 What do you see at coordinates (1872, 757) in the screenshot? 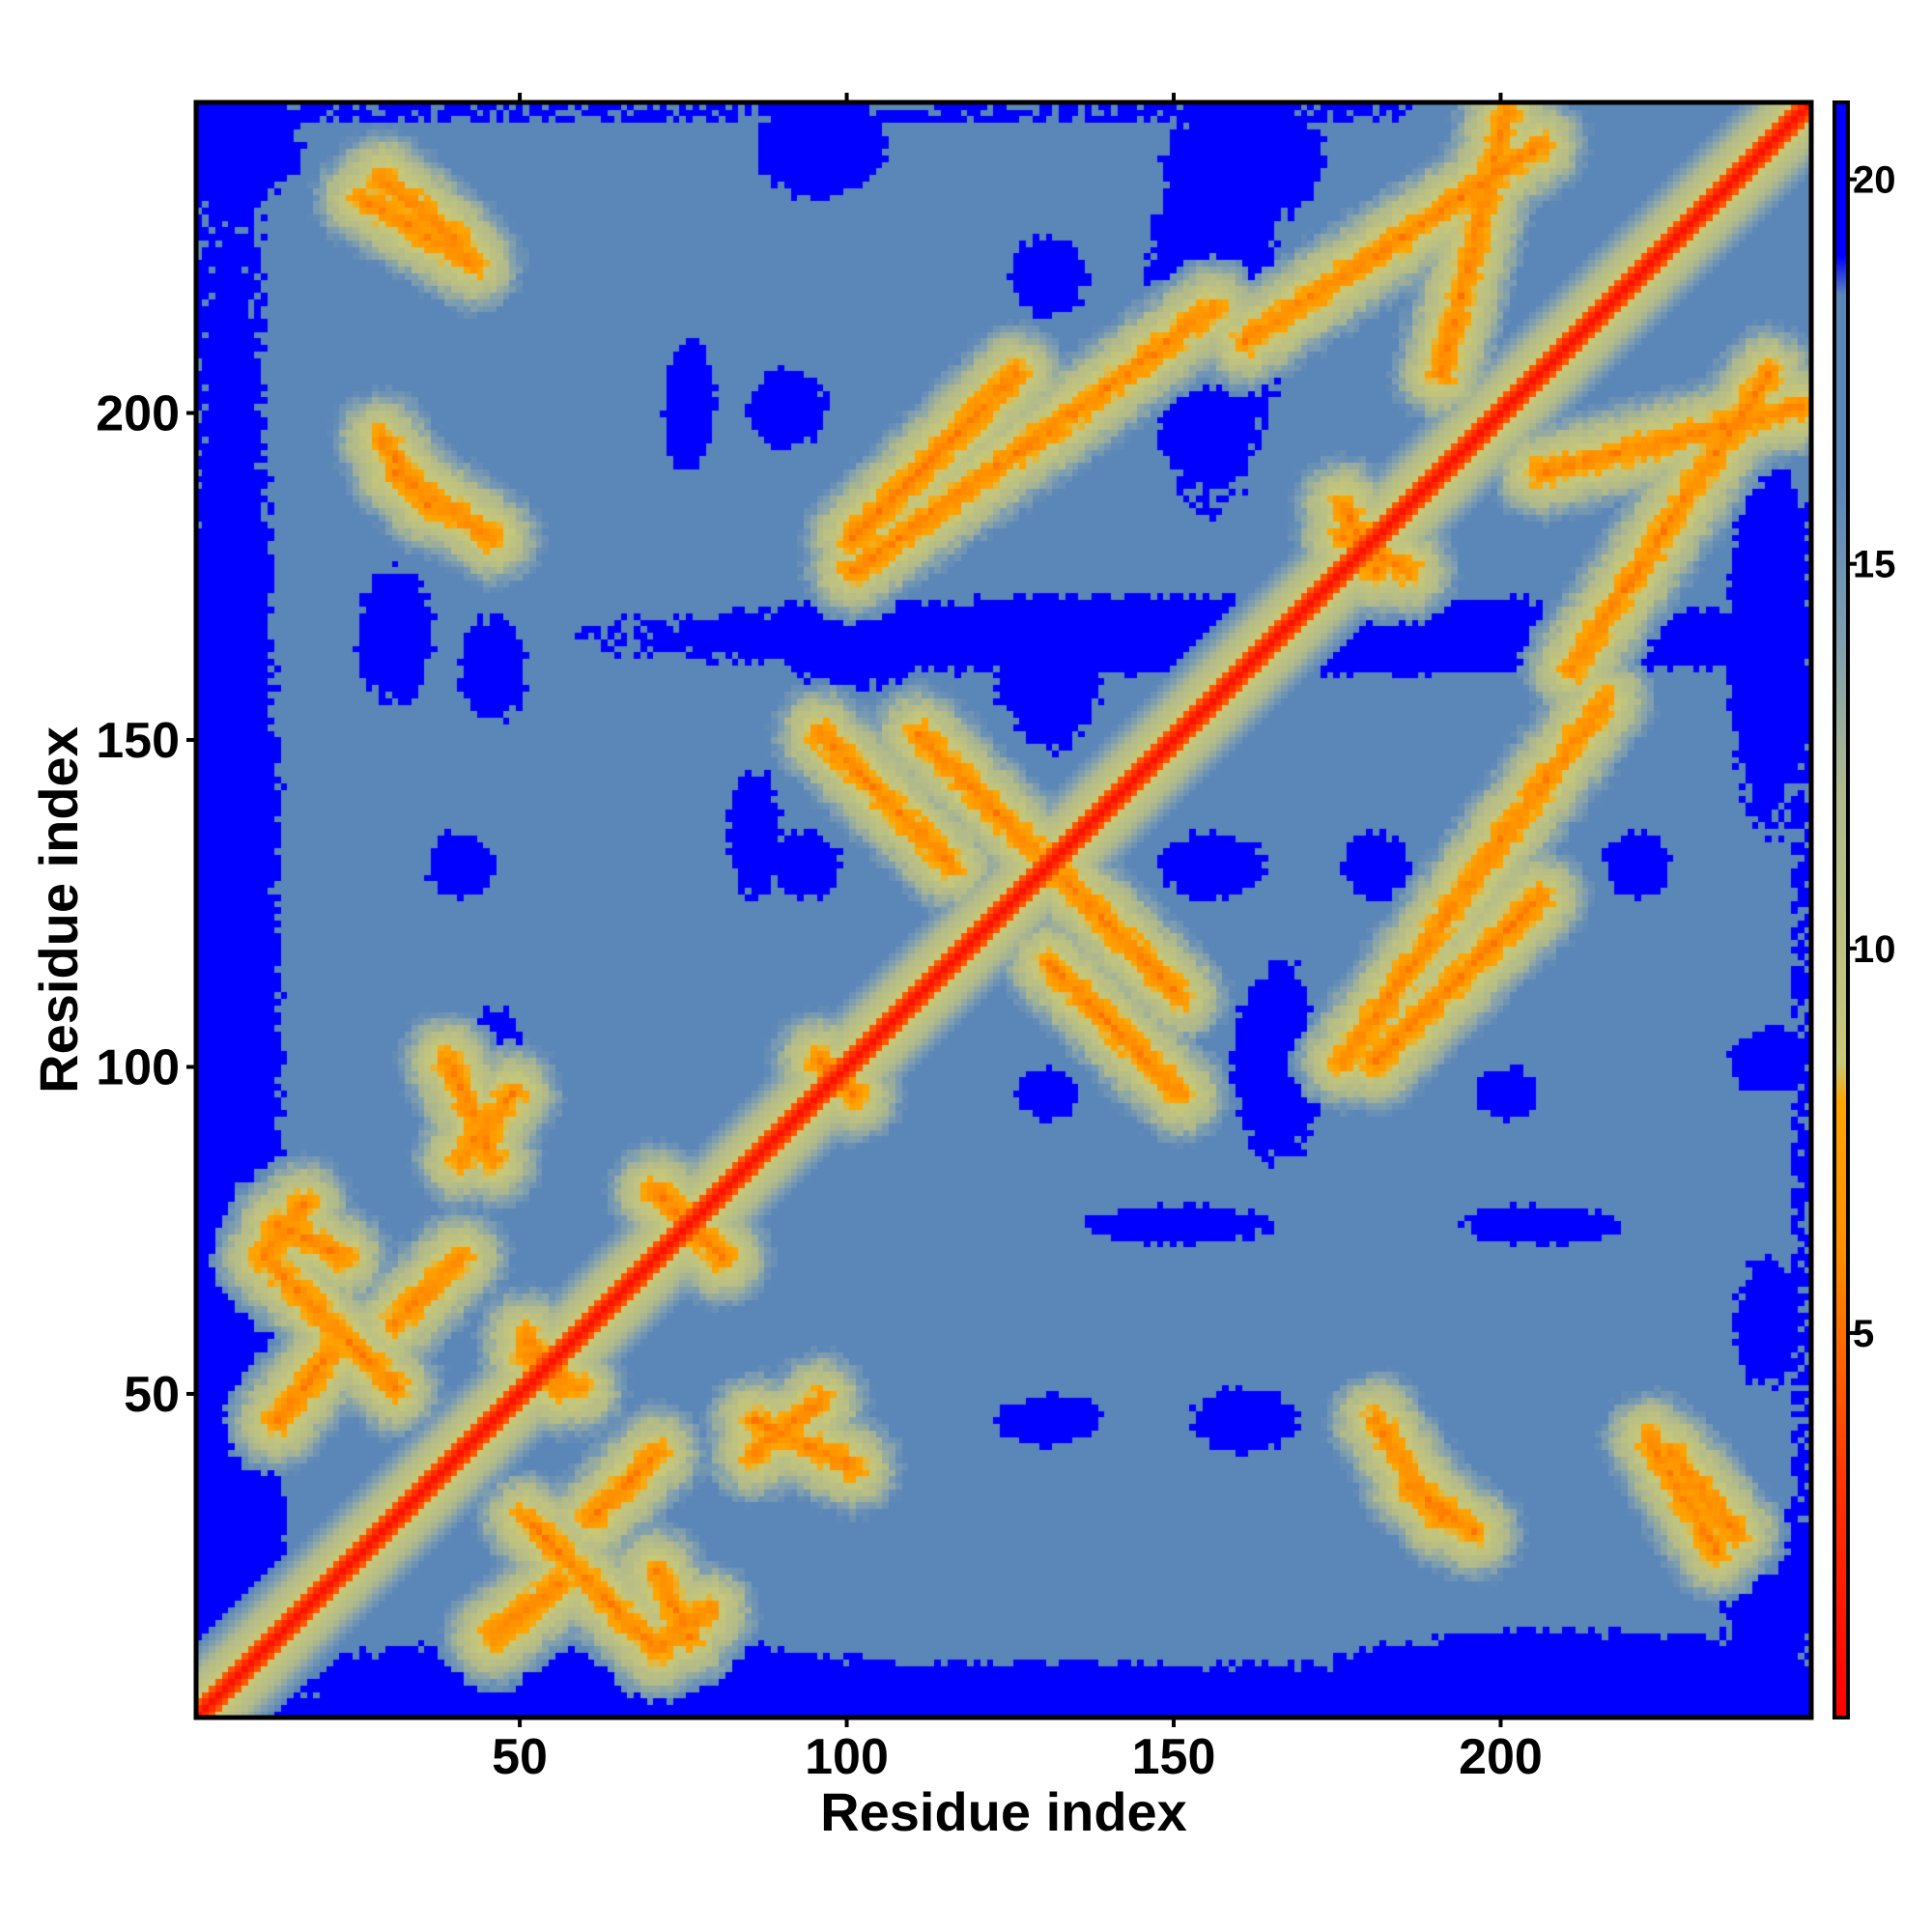
I see `colorbar-ticks: 5 10 15 20` at bounding box center [1872, 757].